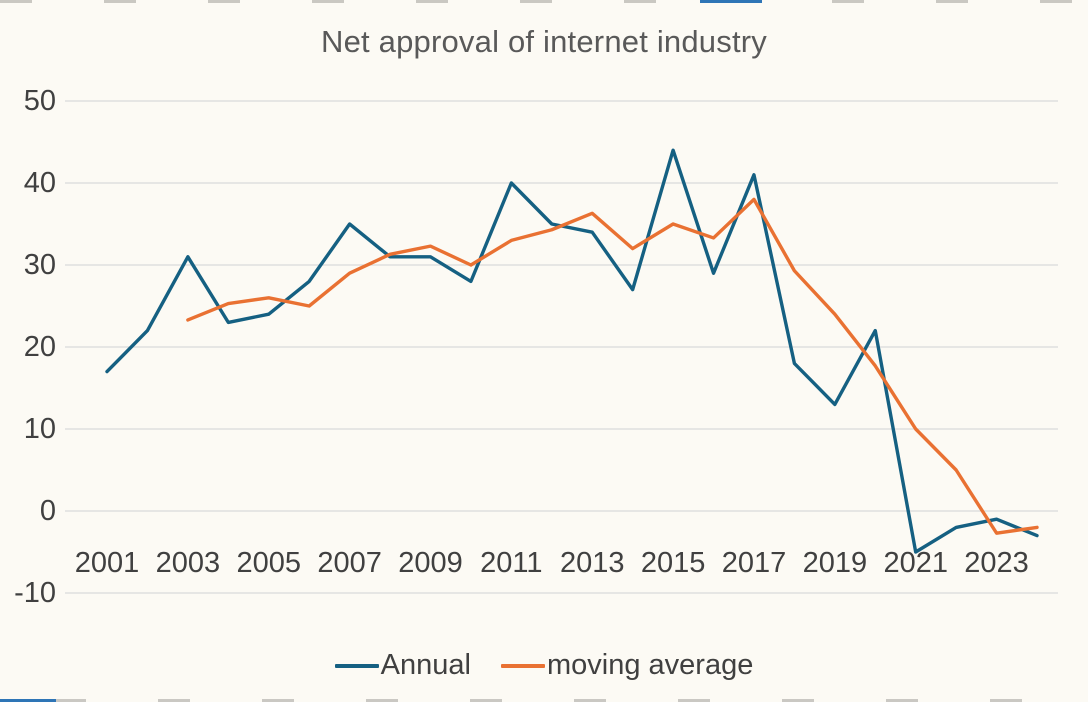  What do you see at coordinates (356, 665) in the screenshot?
I see `legend-swatch-annual` at bounding box center [356, 665].